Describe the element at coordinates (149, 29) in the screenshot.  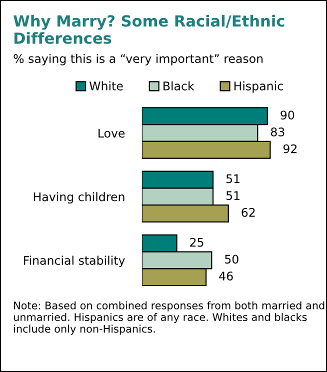
I see `chart-title: Why Marry? Some Racial/Ethnic Differences` at that location.